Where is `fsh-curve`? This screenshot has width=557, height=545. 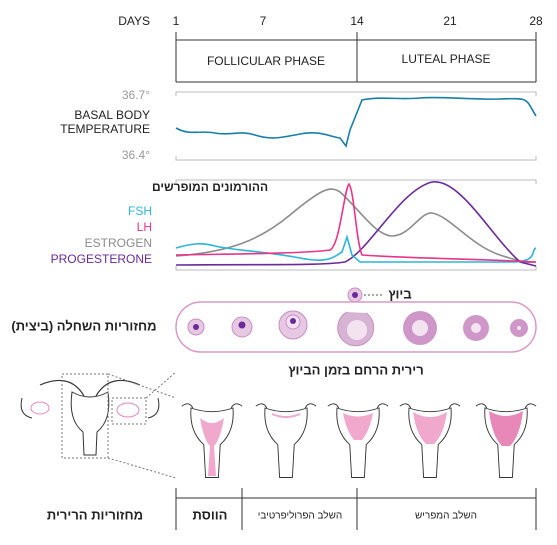
fsh-curve is located at coordinates (356, 248).